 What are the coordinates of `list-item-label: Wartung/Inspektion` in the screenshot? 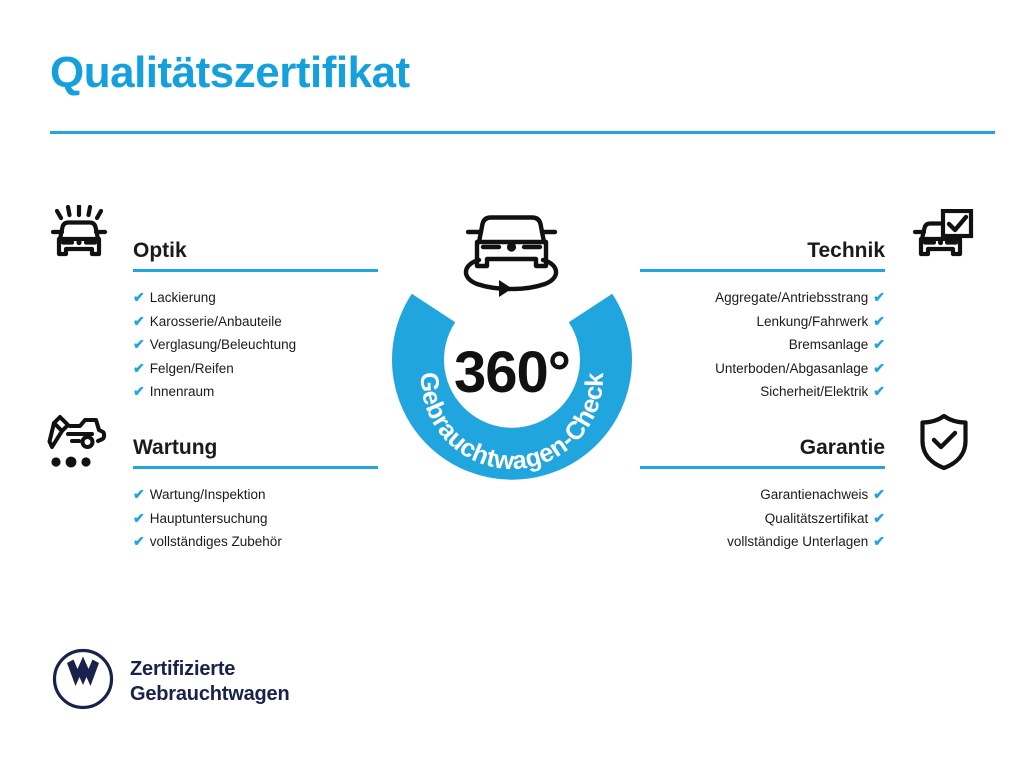 It's located at (207, 494).